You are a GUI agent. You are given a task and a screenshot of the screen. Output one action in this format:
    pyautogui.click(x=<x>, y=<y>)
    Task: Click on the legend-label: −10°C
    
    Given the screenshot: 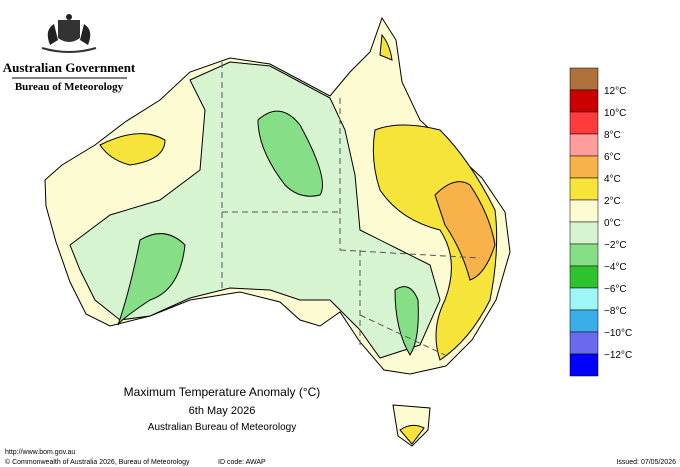 What is the action you would take?
    pyautogui.click(x=618, y=333)
    